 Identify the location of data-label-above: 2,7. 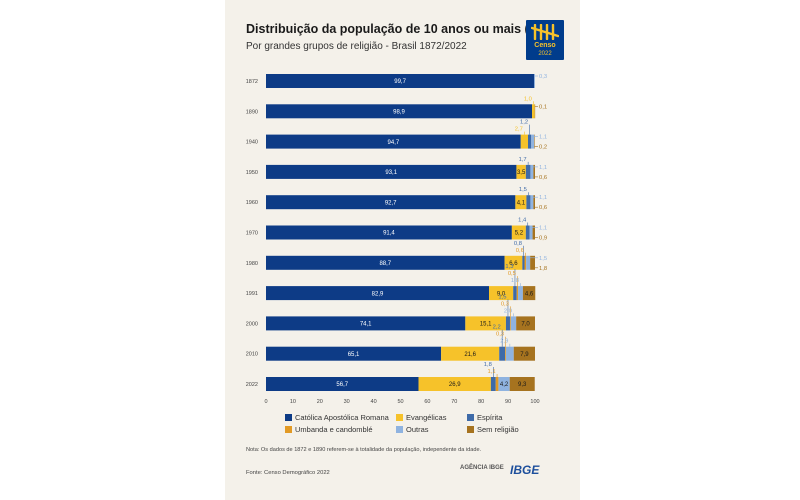
(519, 130).